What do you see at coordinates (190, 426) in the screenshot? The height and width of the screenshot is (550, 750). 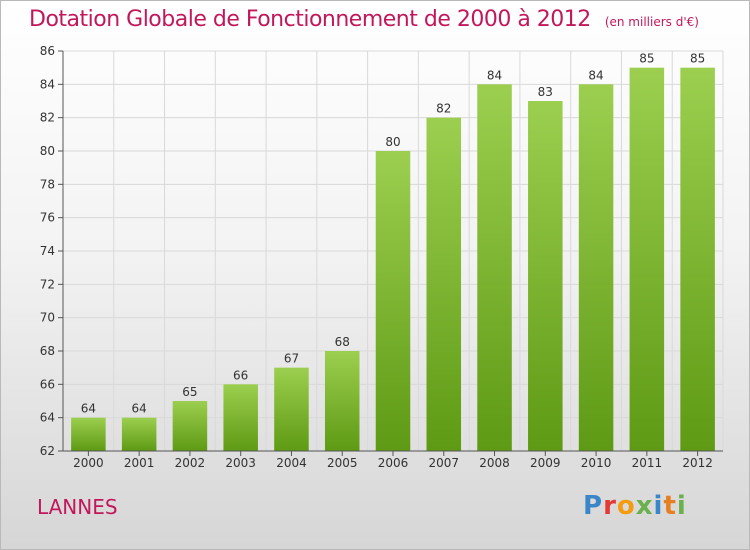 I see `bar-2002` at bounding box center [190, 426].